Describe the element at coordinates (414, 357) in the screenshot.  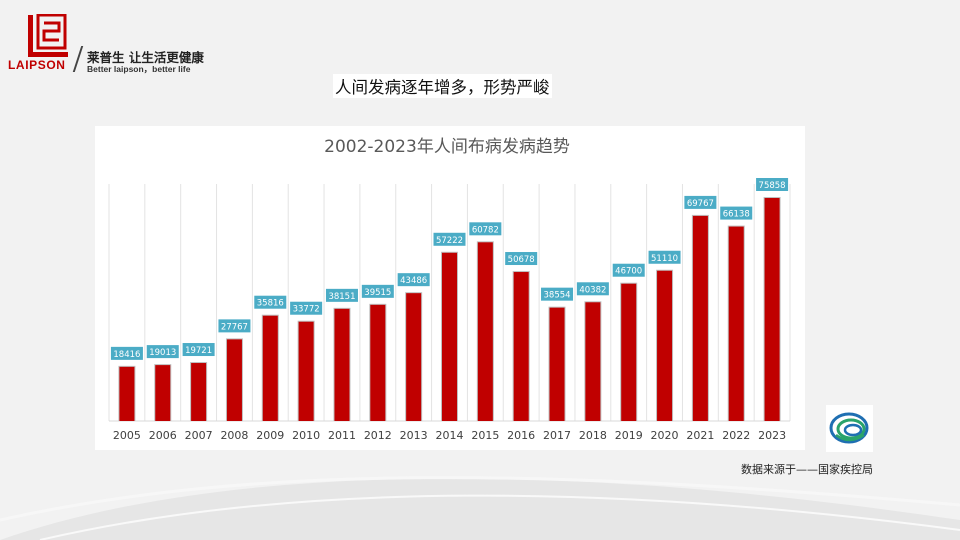
I see `bar-2013` at that location.